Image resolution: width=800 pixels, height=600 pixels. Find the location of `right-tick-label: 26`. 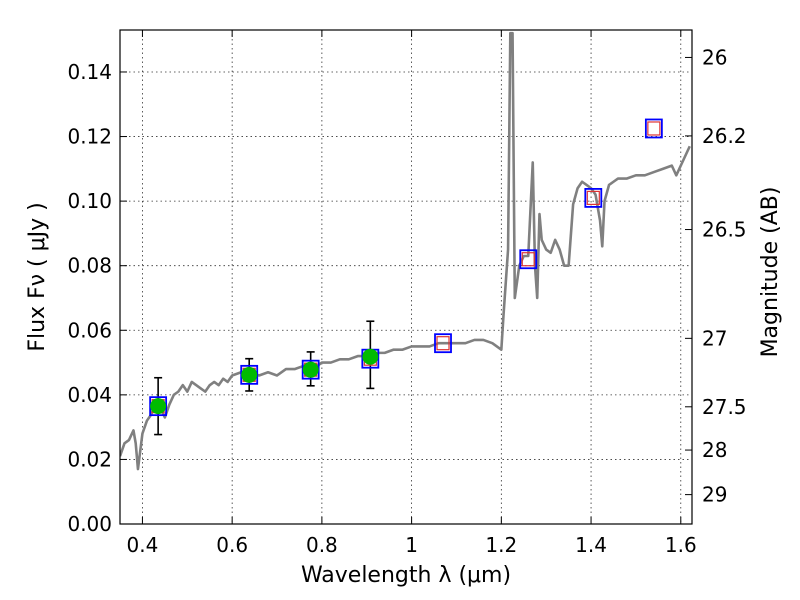

right-tick-label: 26 is located at coordinates (714, 57).